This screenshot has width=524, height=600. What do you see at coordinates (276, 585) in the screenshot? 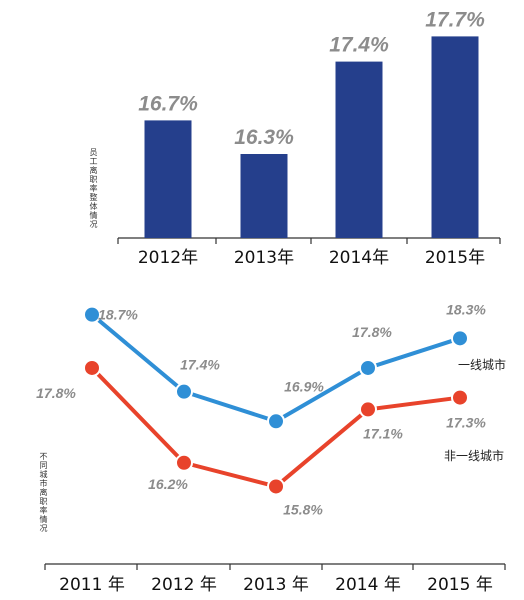
I see `line-category-label-2: 2013 年` at bounding box center [276, 585].